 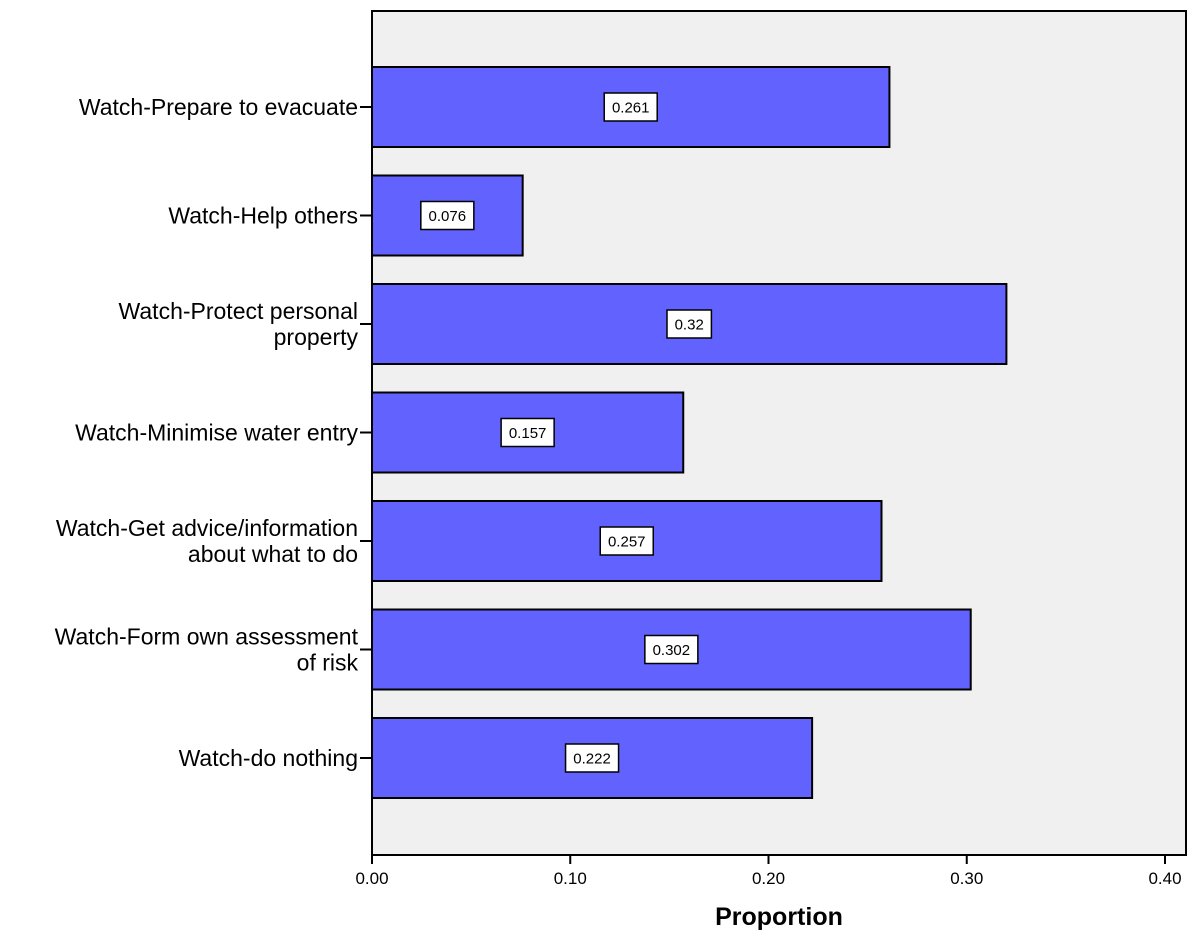 I want to click on data-label: 0.076, so click(x=448, y=216).